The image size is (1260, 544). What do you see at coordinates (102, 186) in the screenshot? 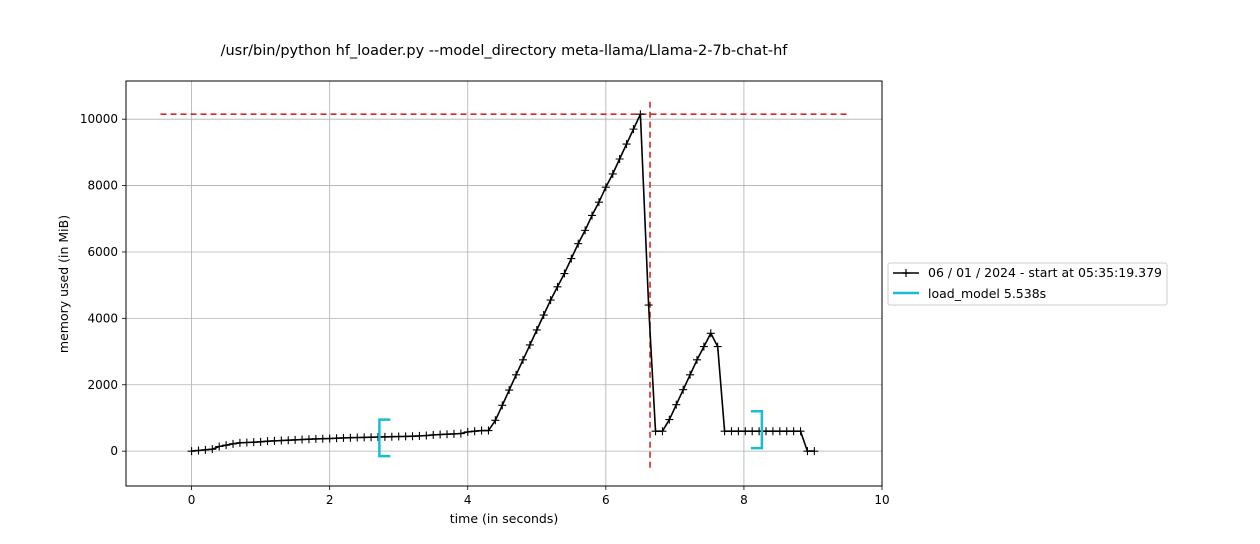
I see `y-tick-label-8000: 8000` at bounding box center [102, 186].